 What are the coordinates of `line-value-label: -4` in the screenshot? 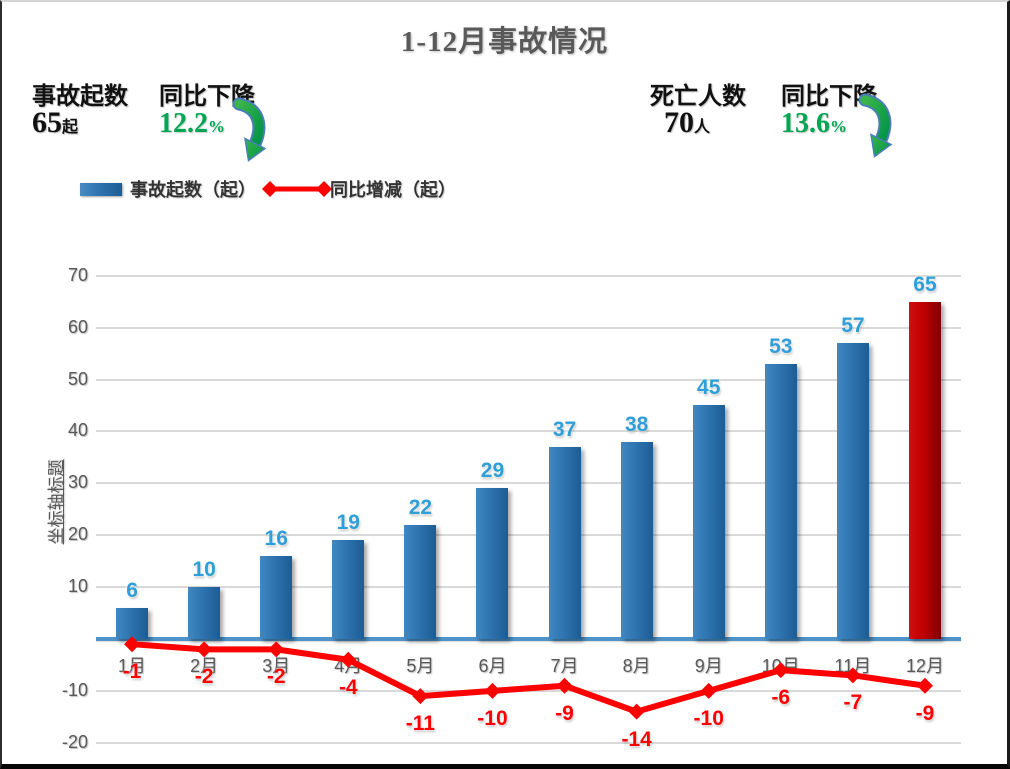 It's located at (348, 687).